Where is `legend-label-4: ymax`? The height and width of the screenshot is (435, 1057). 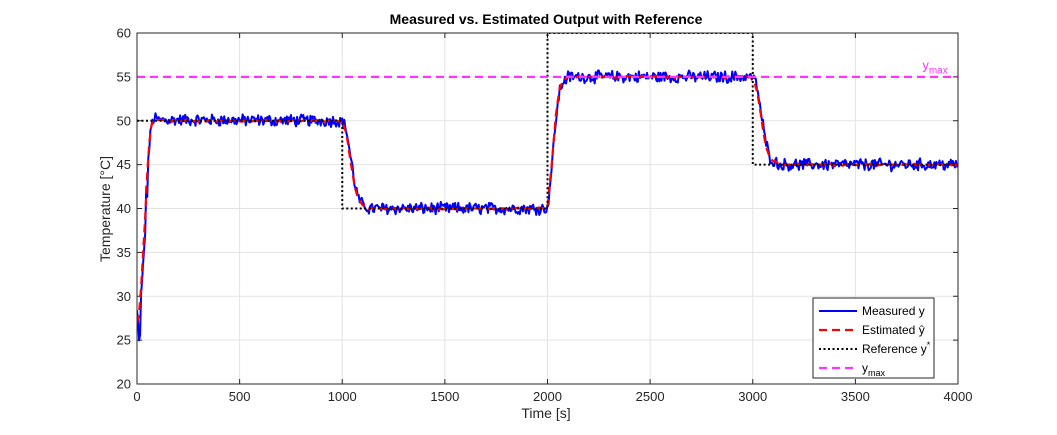 legend-label-4: ymax is located at coordinates (874, 369).